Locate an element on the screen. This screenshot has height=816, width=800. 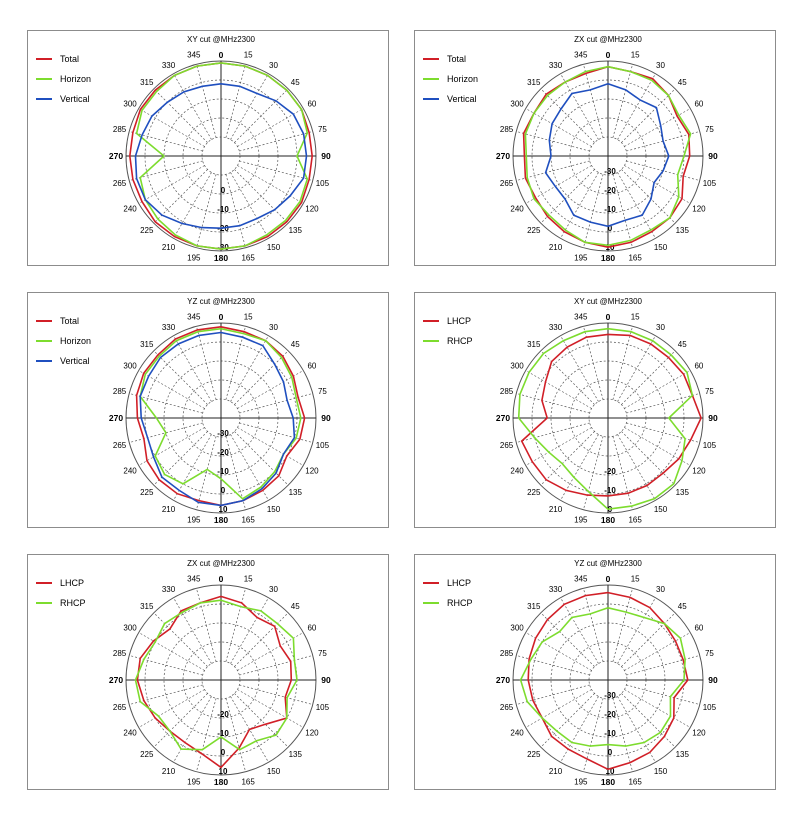
angle-tick-label: 265 is located at coordinates (120, 707).